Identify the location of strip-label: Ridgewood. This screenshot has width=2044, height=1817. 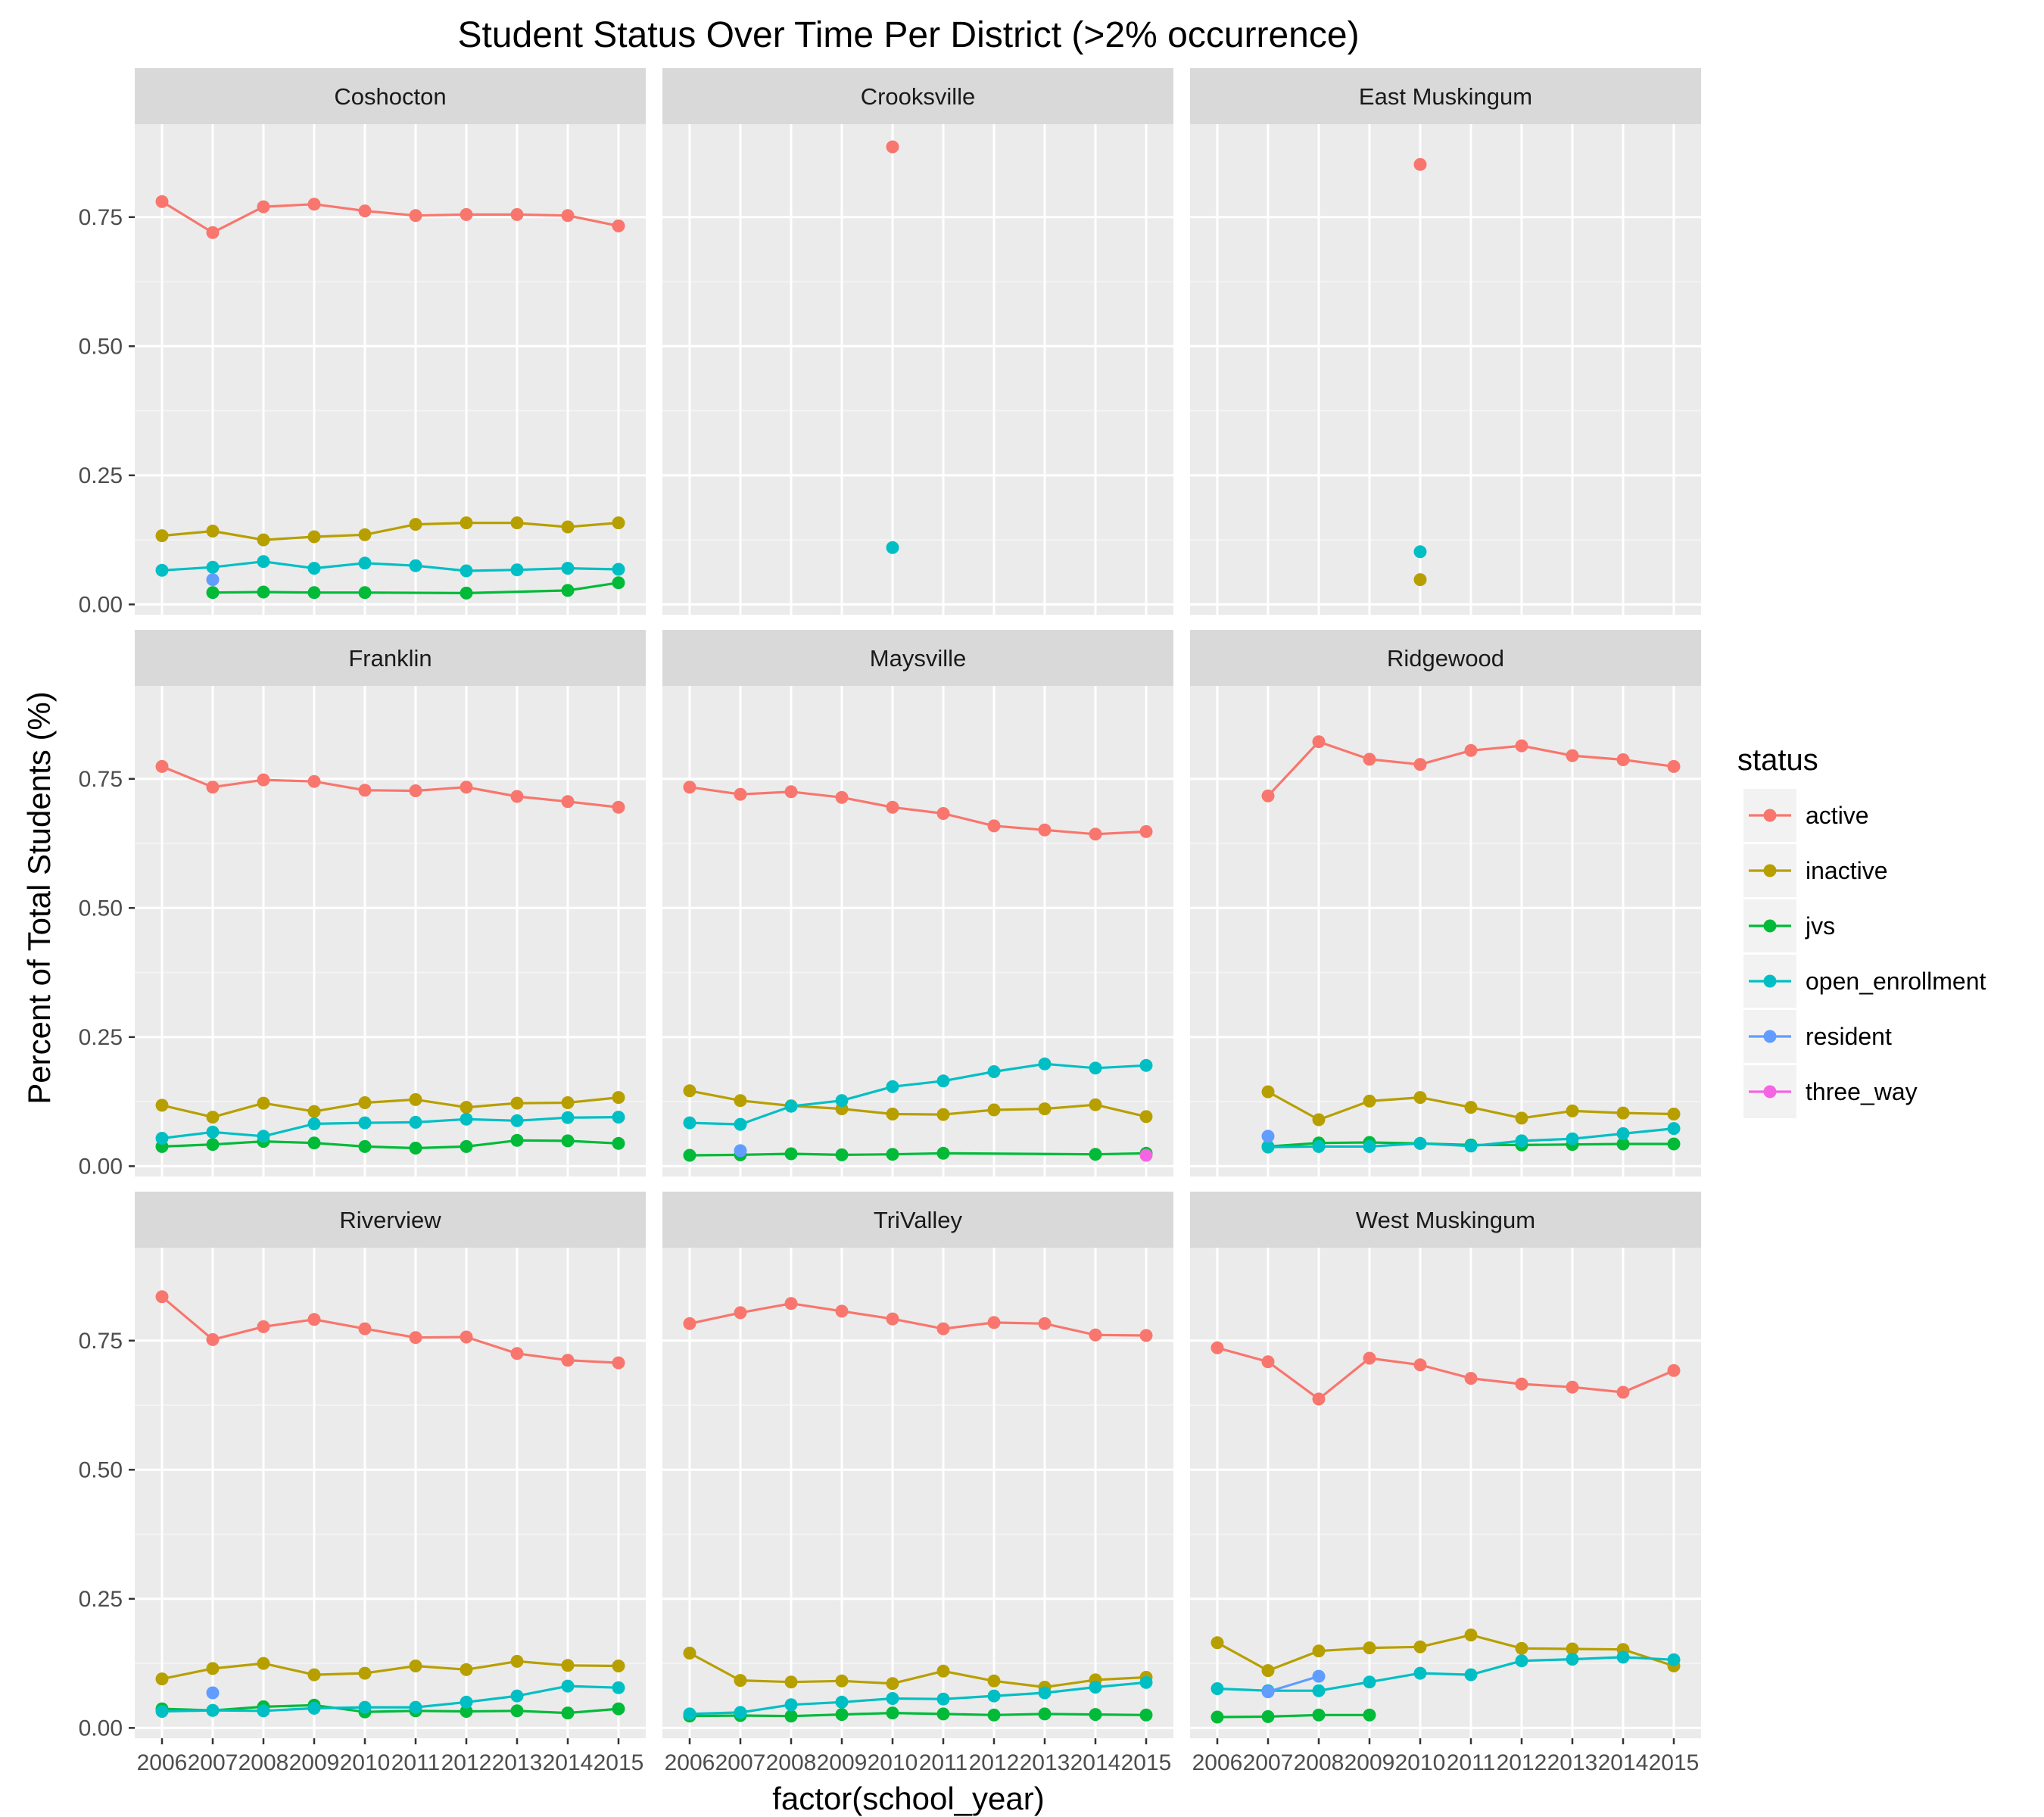
(1445, 658).